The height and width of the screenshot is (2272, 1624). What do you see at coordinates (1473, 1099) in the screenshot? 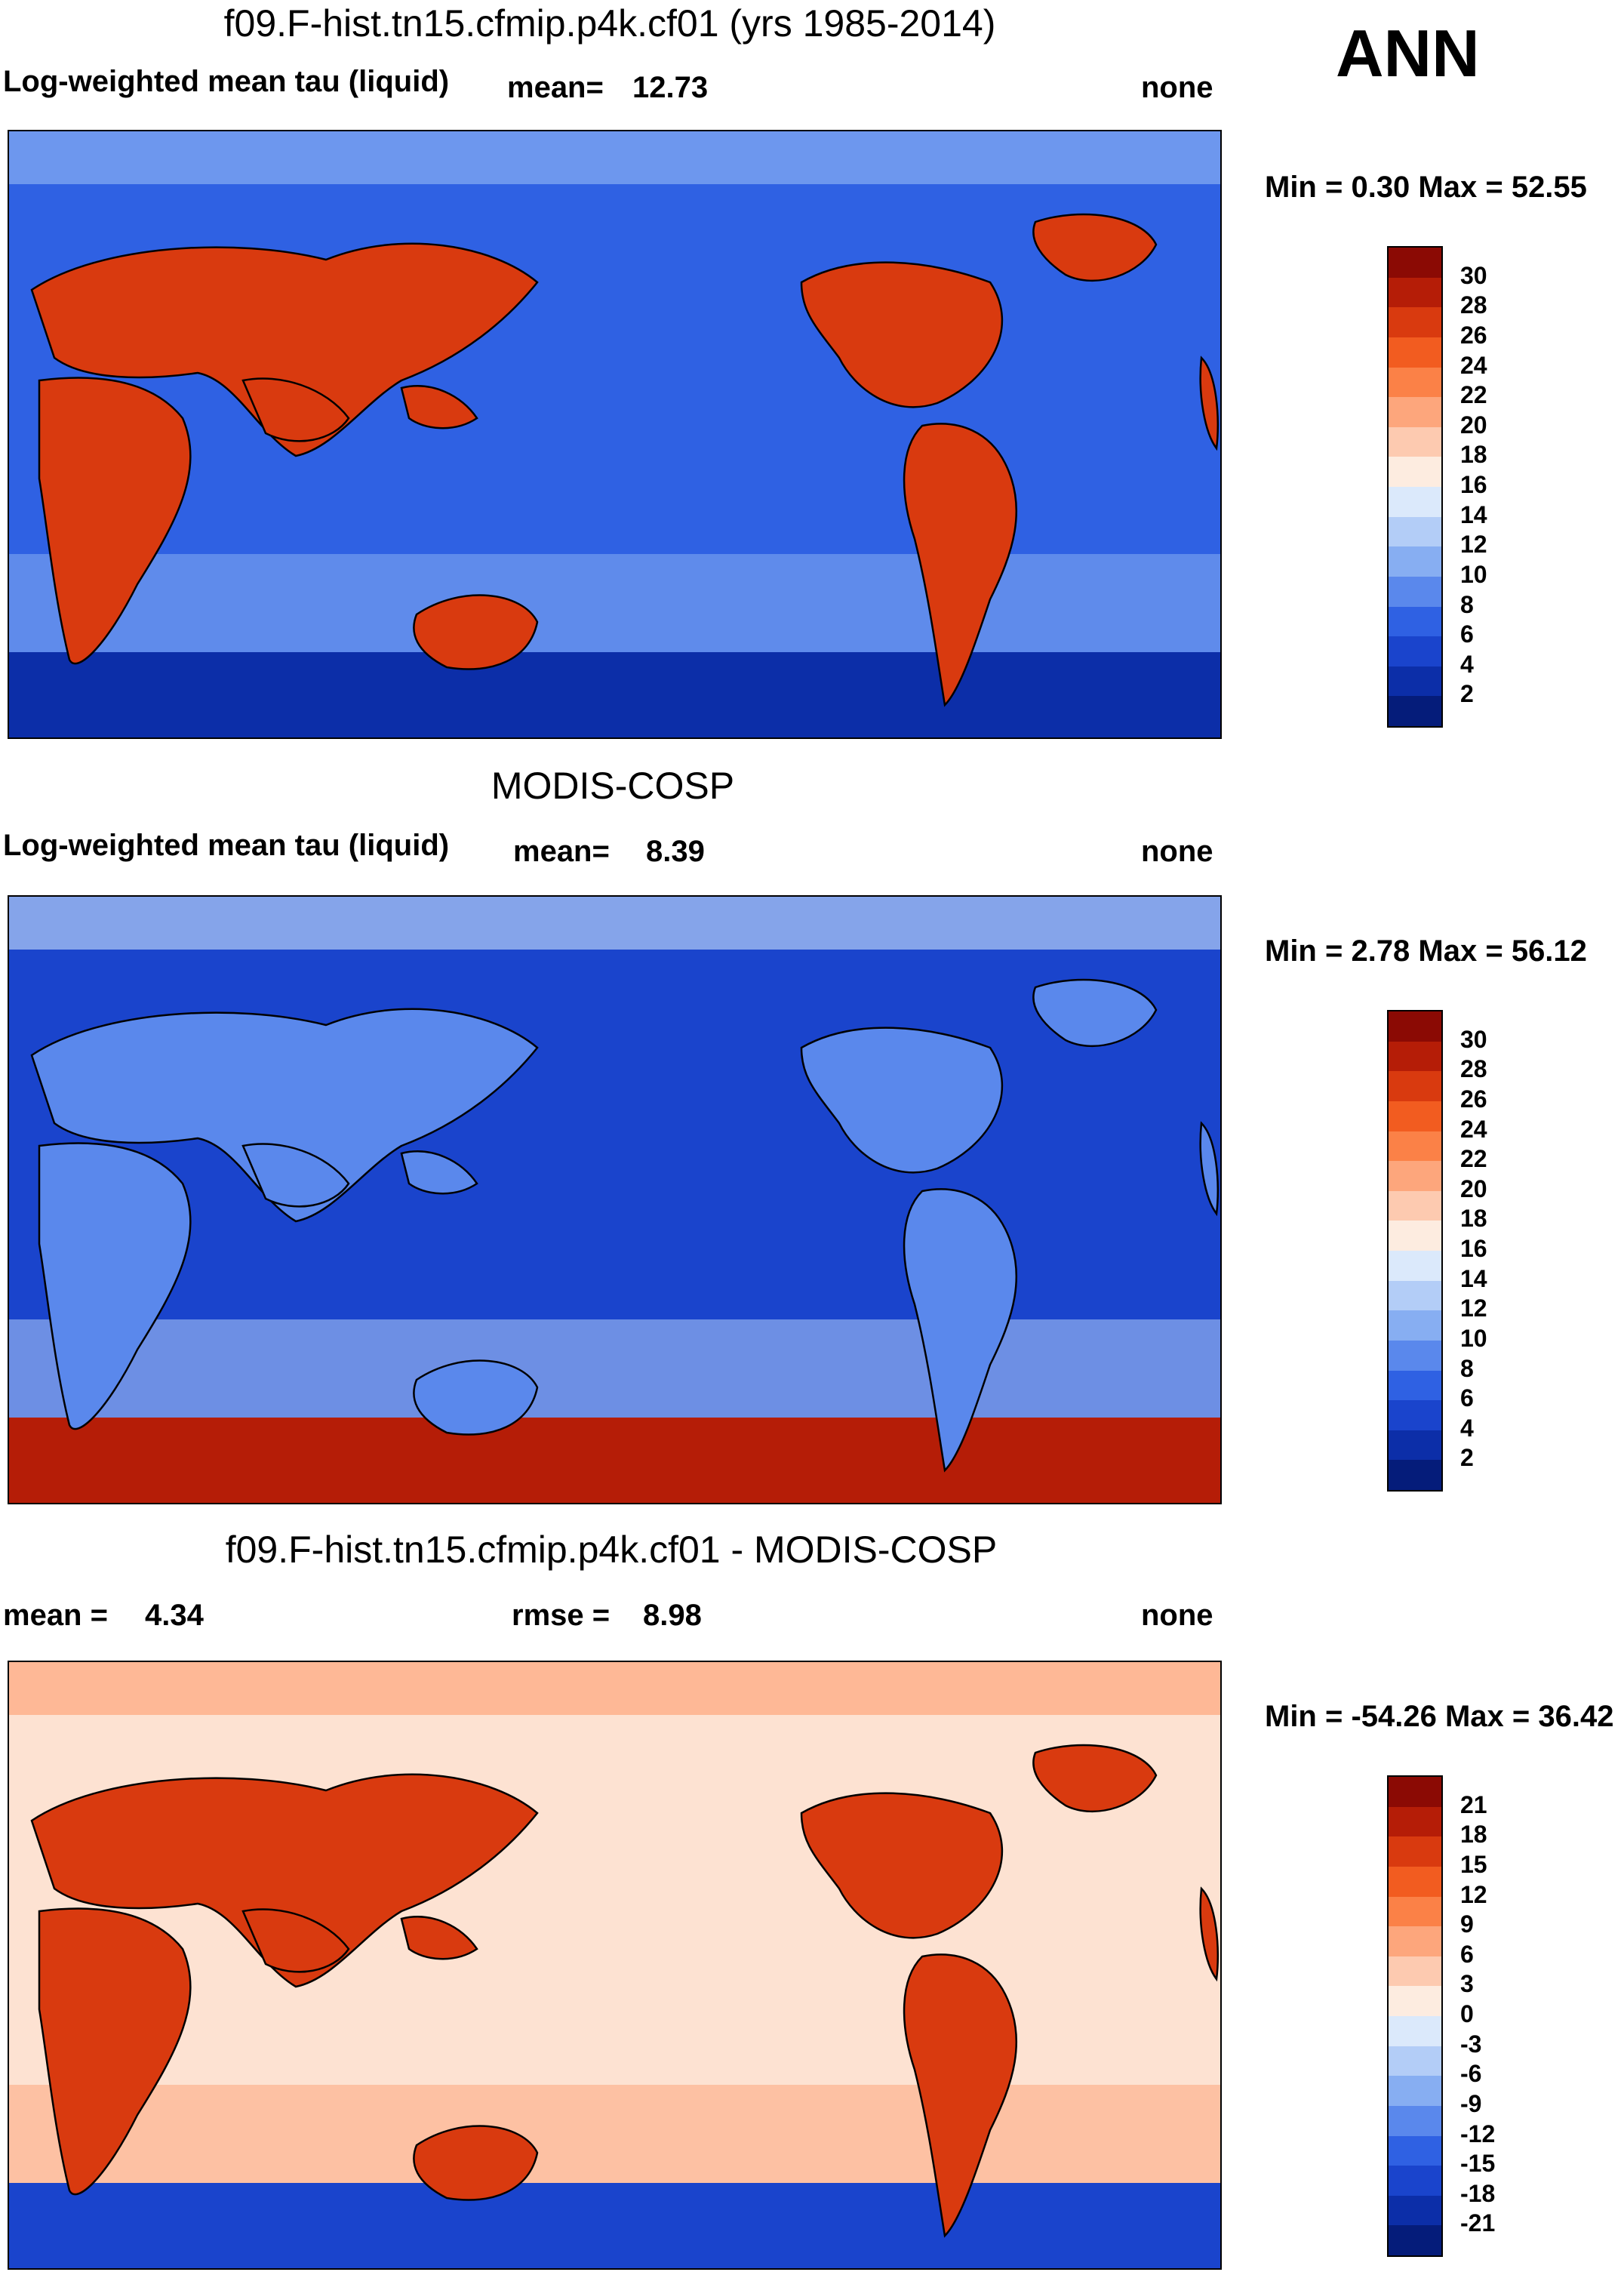
I see `colorbar-tick-label: 26` at bounding box center [1473, 1099].